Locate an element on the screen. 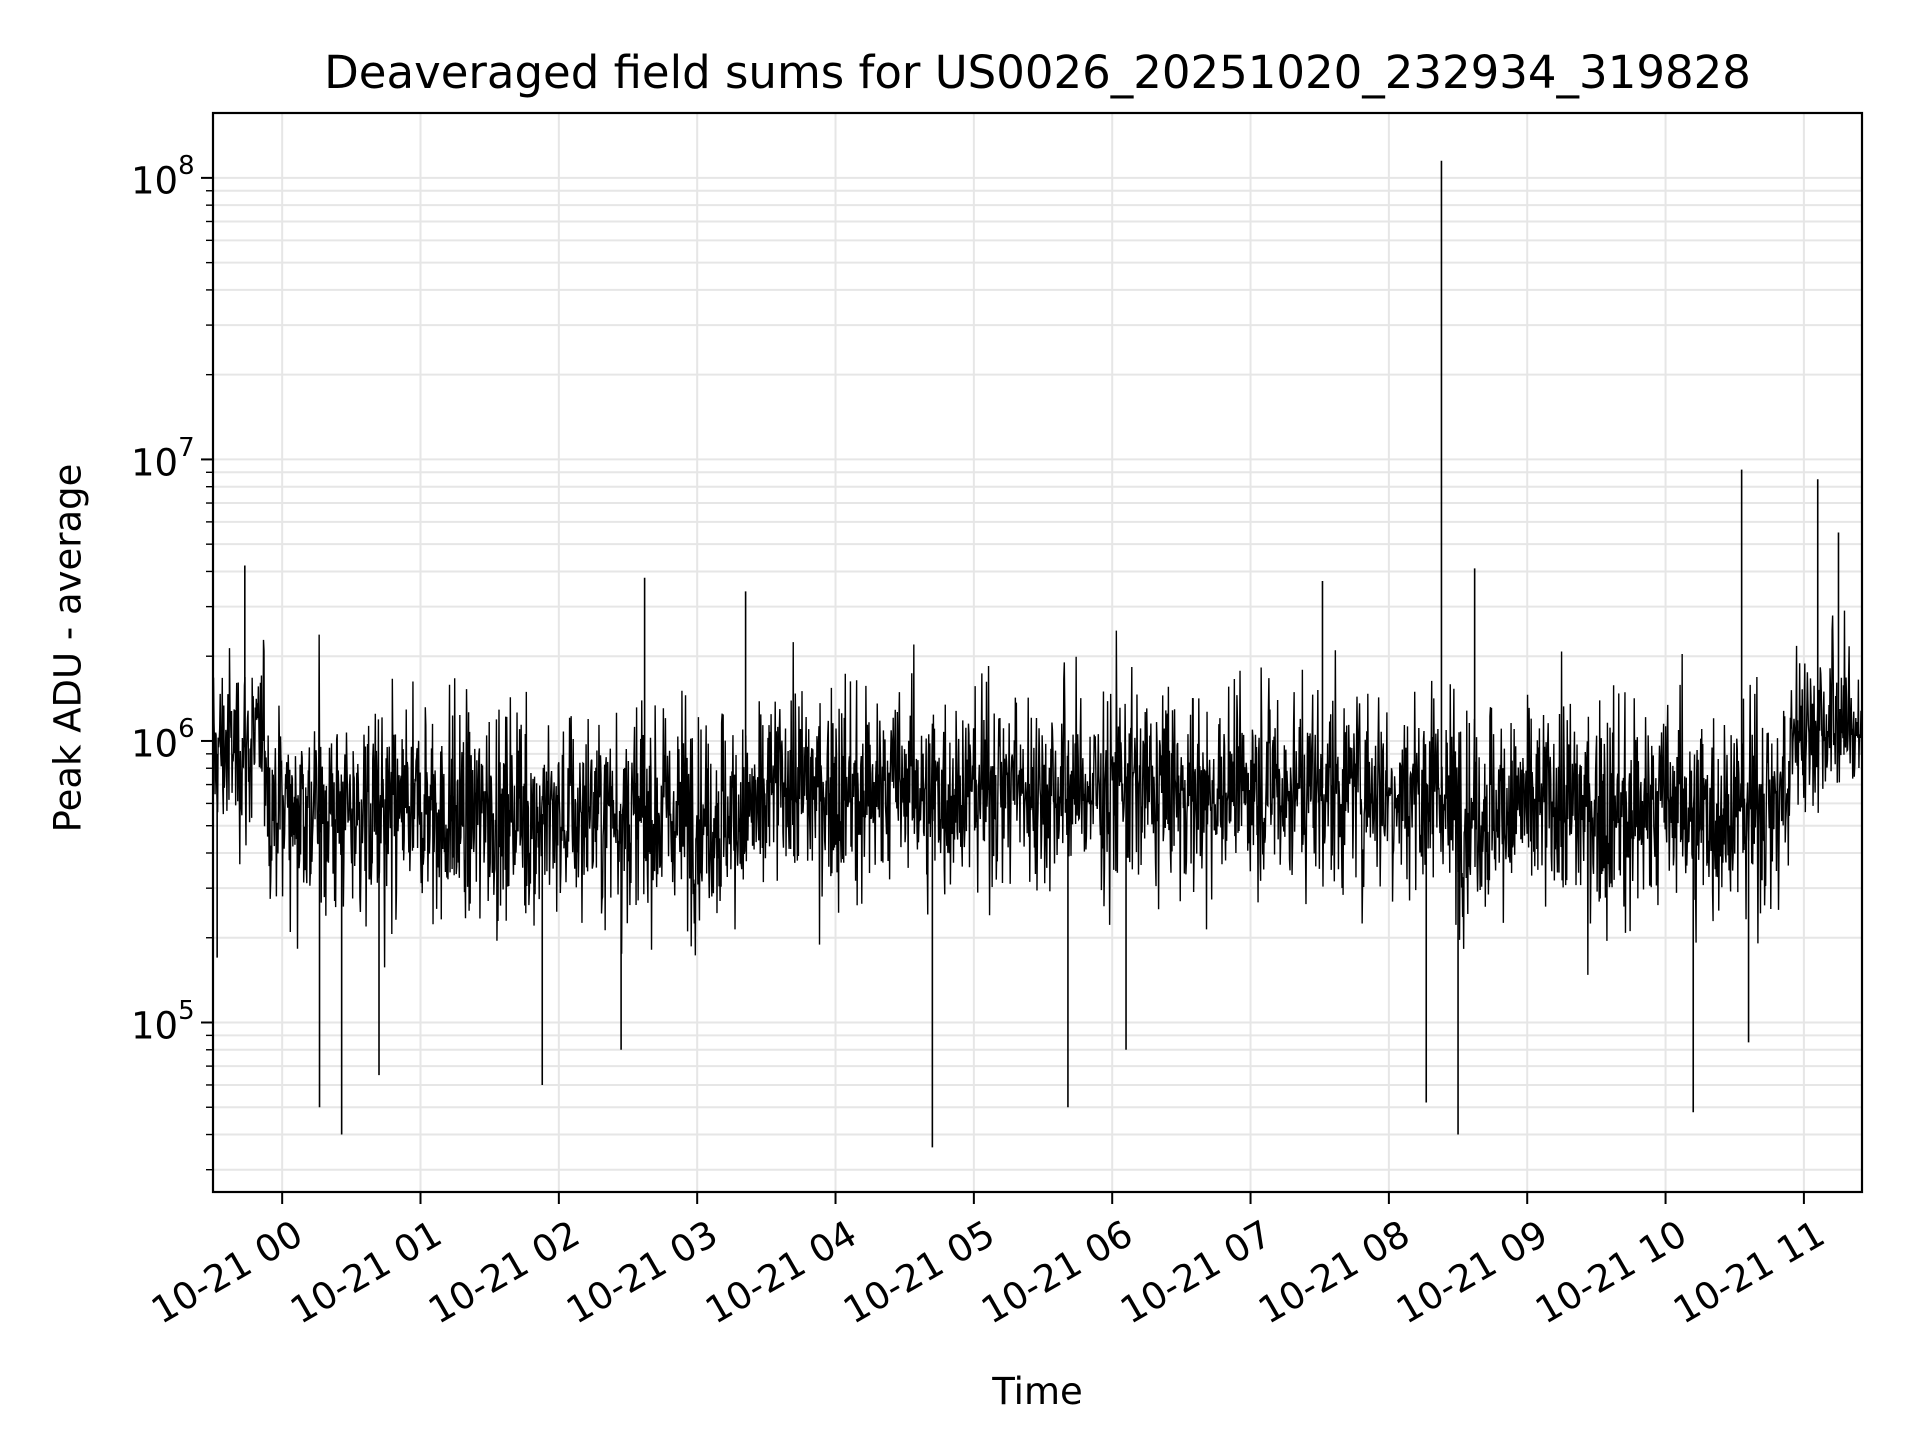 The image size is (1920, 1440). x-axis-label: Time is located at coordinates (1037, 1391).